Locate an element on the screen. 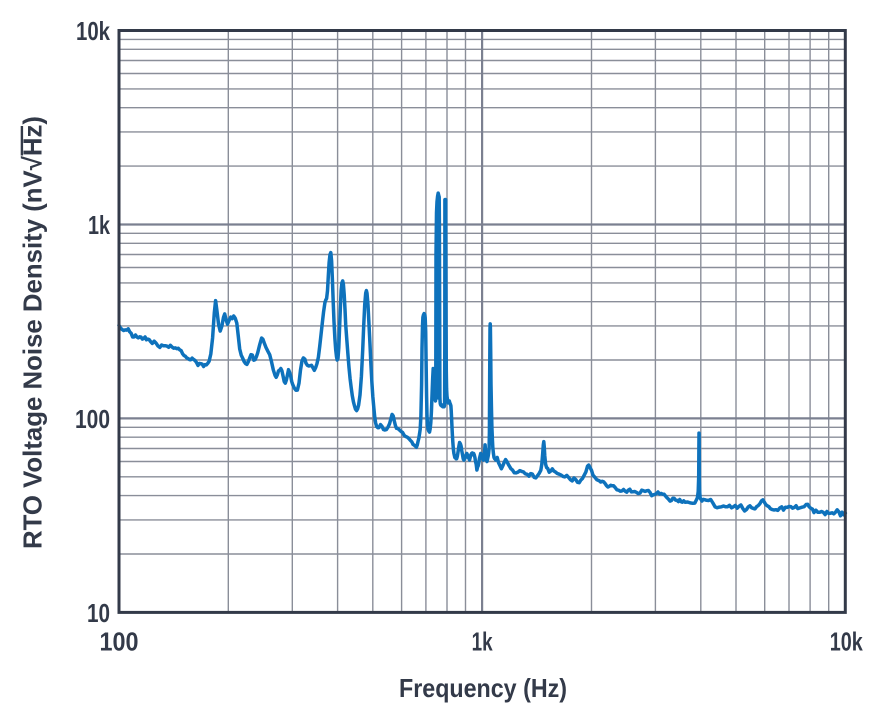  svg-text: 10 is located at coordinates (98, 613).